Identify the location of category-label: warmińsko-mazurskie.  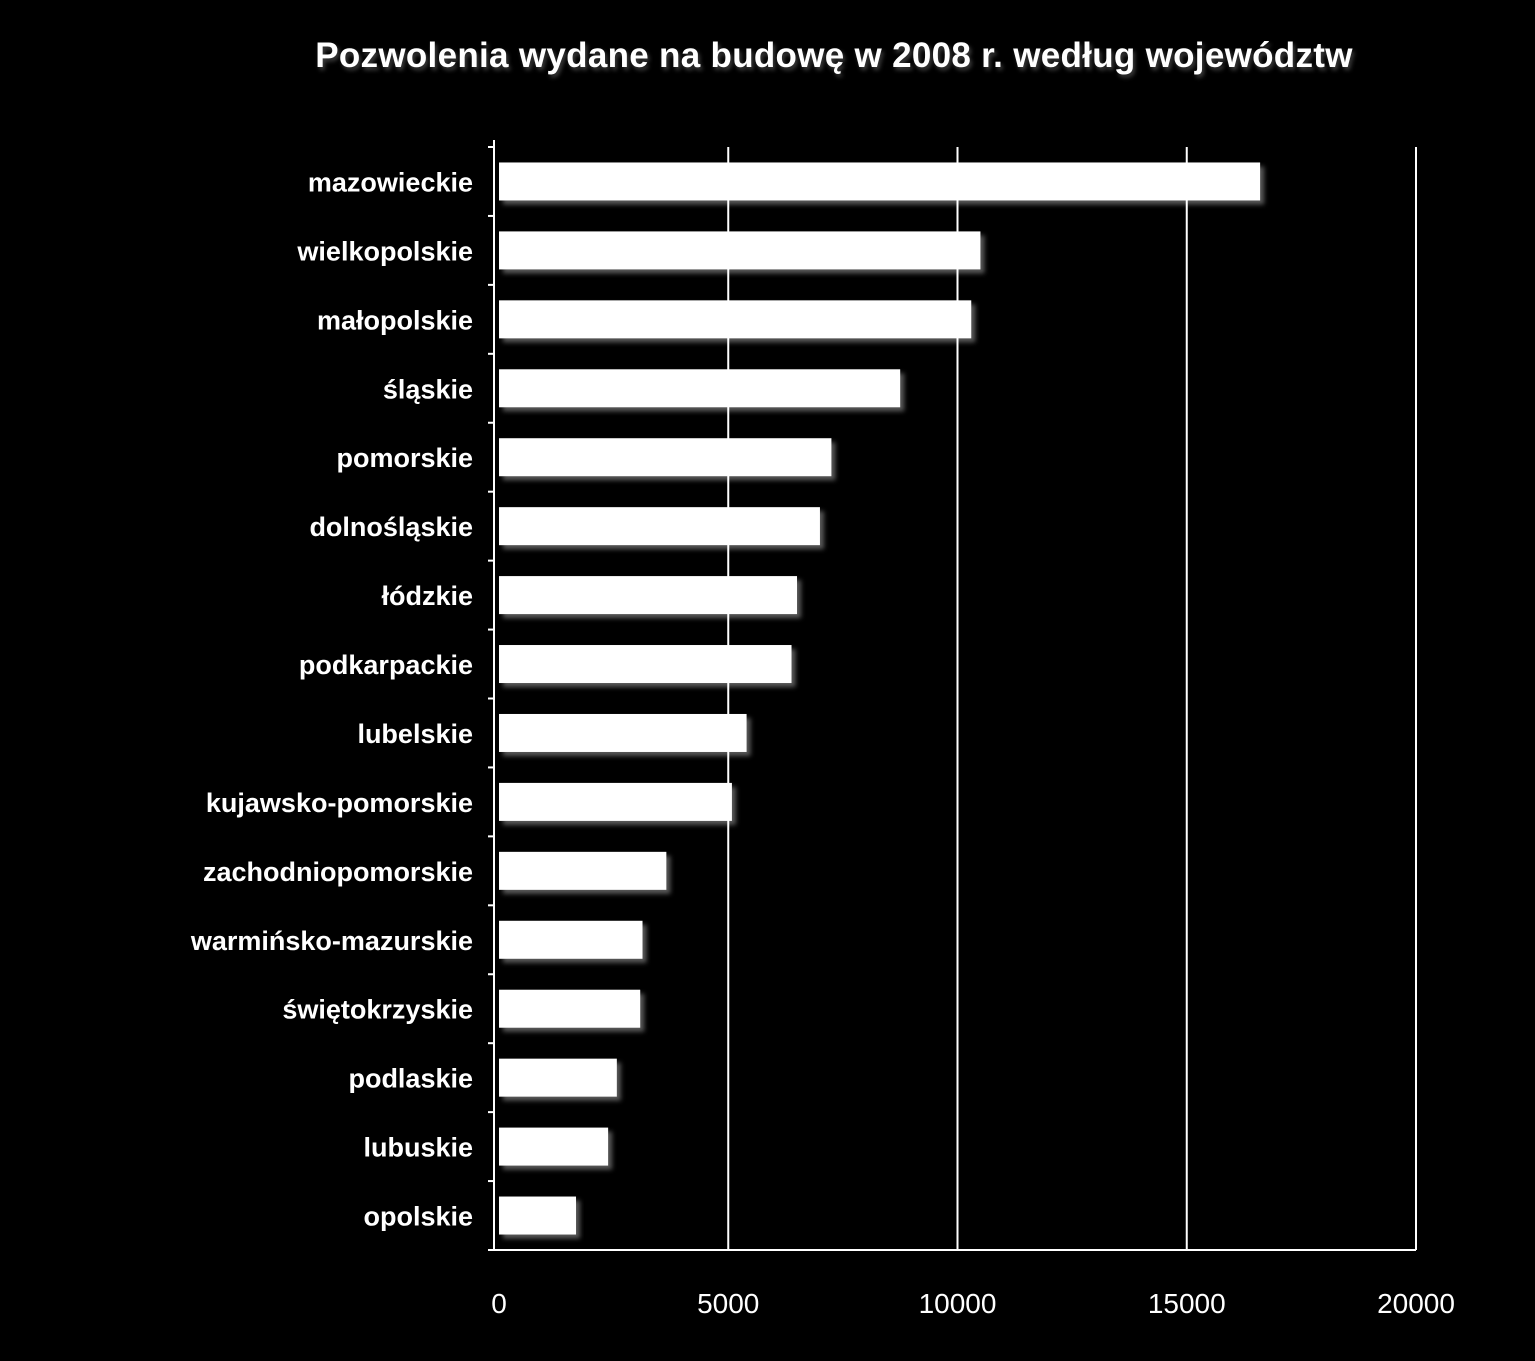
(331, 941).